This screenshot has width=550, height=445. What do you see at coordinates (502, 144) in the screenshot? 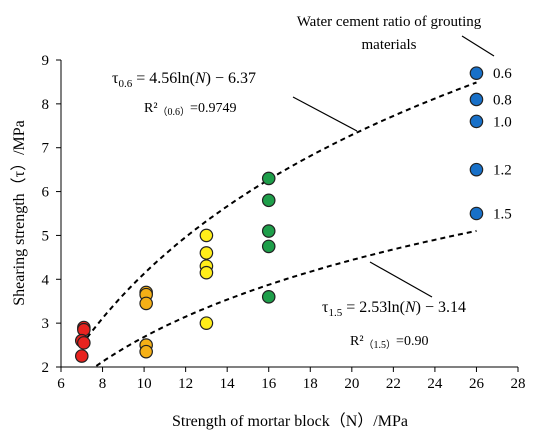
I see `water-cement-ratio-labels: 0.6 0.8 1.0 1.2 1.5` at bounding box center [502, 144].